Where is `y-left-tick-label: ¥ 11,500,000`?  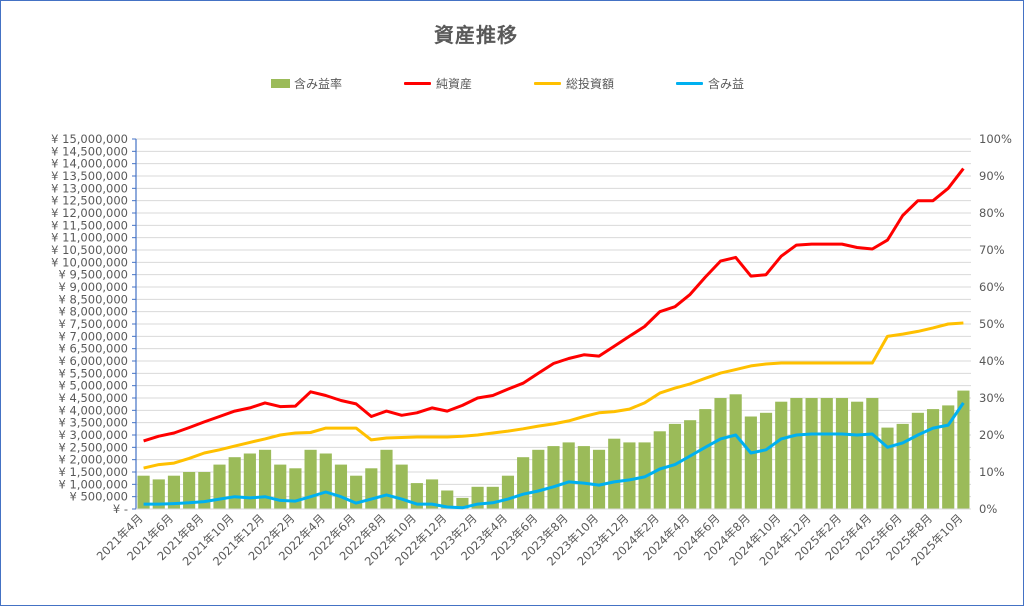 y-left-tick-label: ¥ 11,500,000 is located at coordinates (89, 225).